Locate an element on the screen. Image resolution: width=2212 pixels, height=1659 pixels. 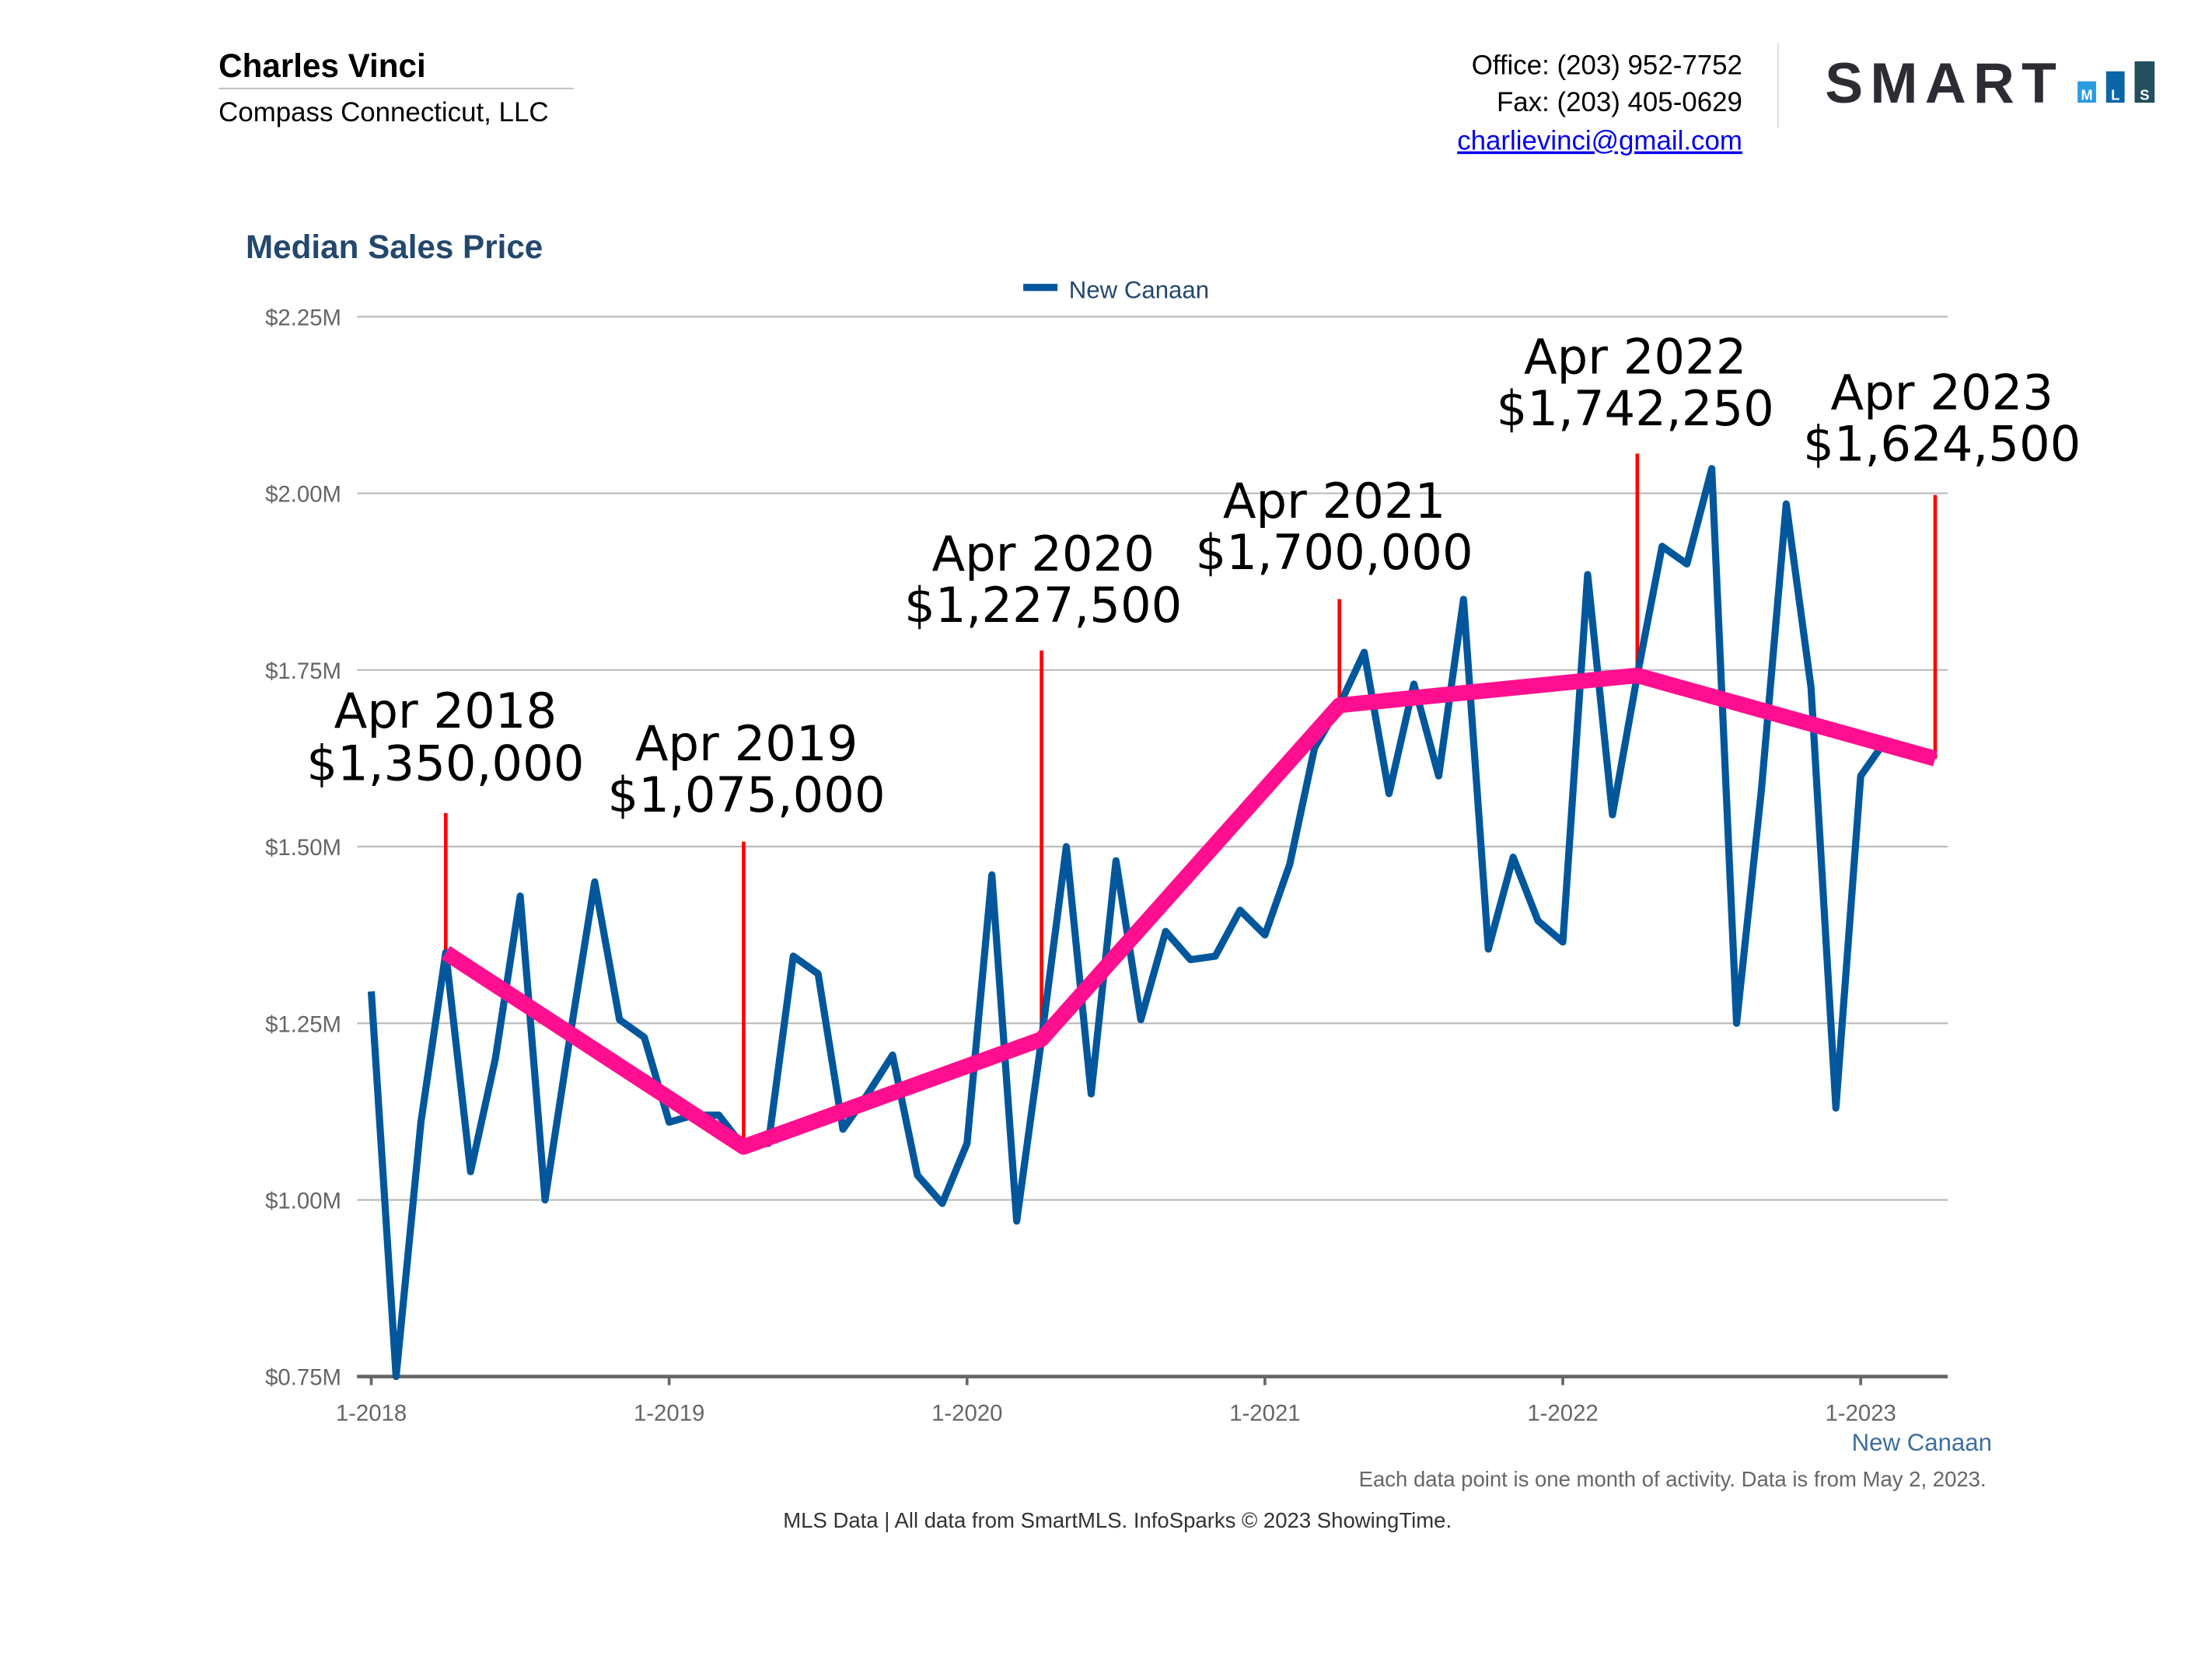
annotation-date: Apr 2020 is located at coordinates (1043, 554).